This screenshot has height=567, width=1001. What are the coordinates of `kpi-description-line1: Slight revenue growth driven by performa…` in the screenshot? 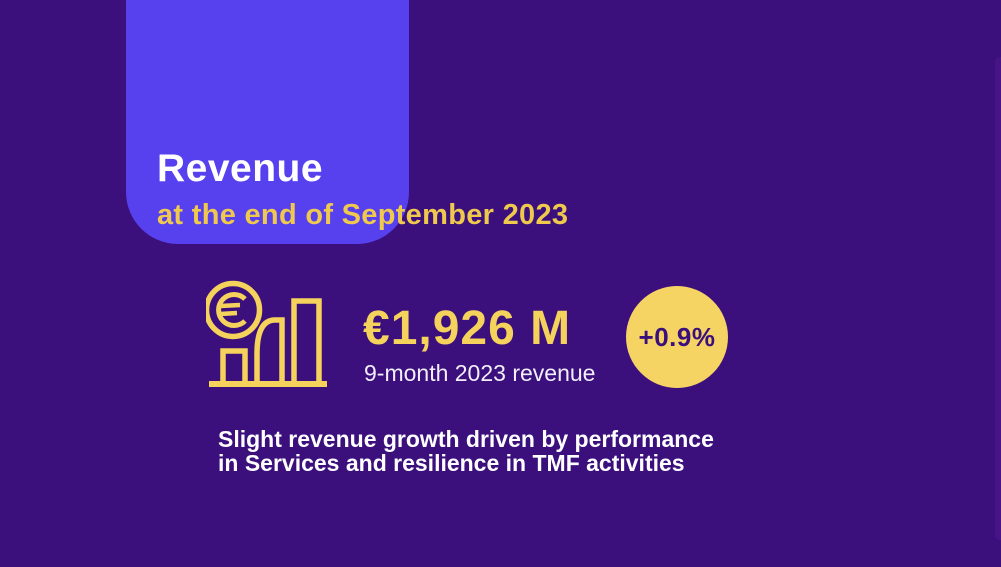 It's located at (466, 439).